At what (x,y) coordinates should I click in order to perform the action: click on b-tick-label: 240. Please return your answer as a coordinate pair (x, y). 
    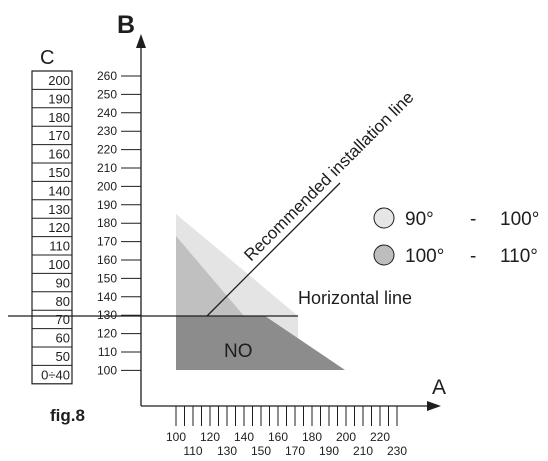
    Looking at the image, I should click on (107, 113).